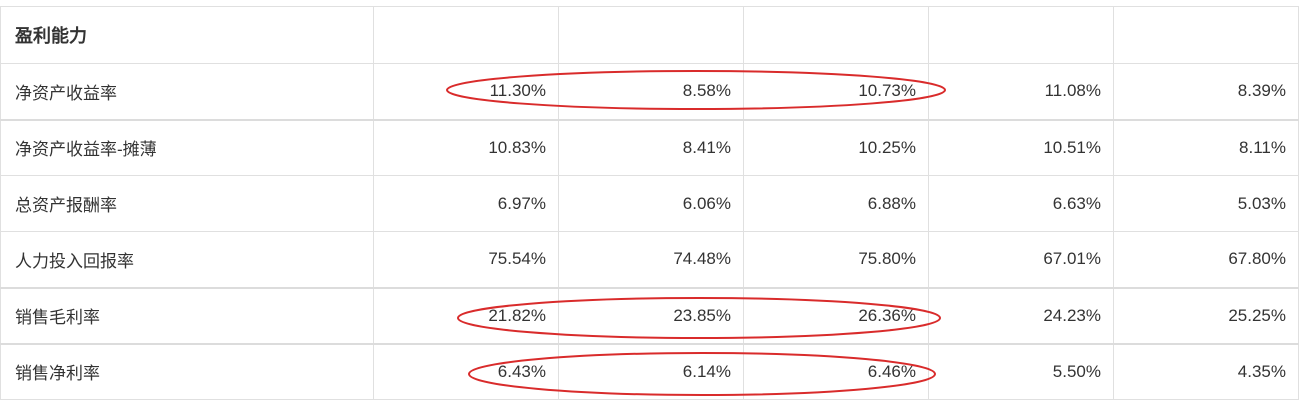 The image size is (1305, 411). What do you see at coordinates (187, 371) in the screenshot?
I see `row-label: 销售净利率` at bounding box center [187, 371].